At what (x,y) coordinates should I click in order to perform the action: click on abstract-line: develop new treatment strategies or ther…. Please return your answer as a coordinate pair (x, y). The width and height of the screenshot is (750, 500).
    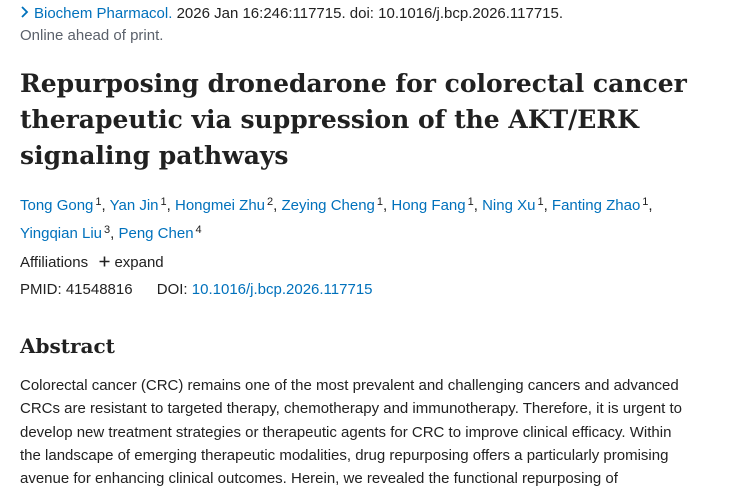
    Looking at the image, I should click on (346, 432).